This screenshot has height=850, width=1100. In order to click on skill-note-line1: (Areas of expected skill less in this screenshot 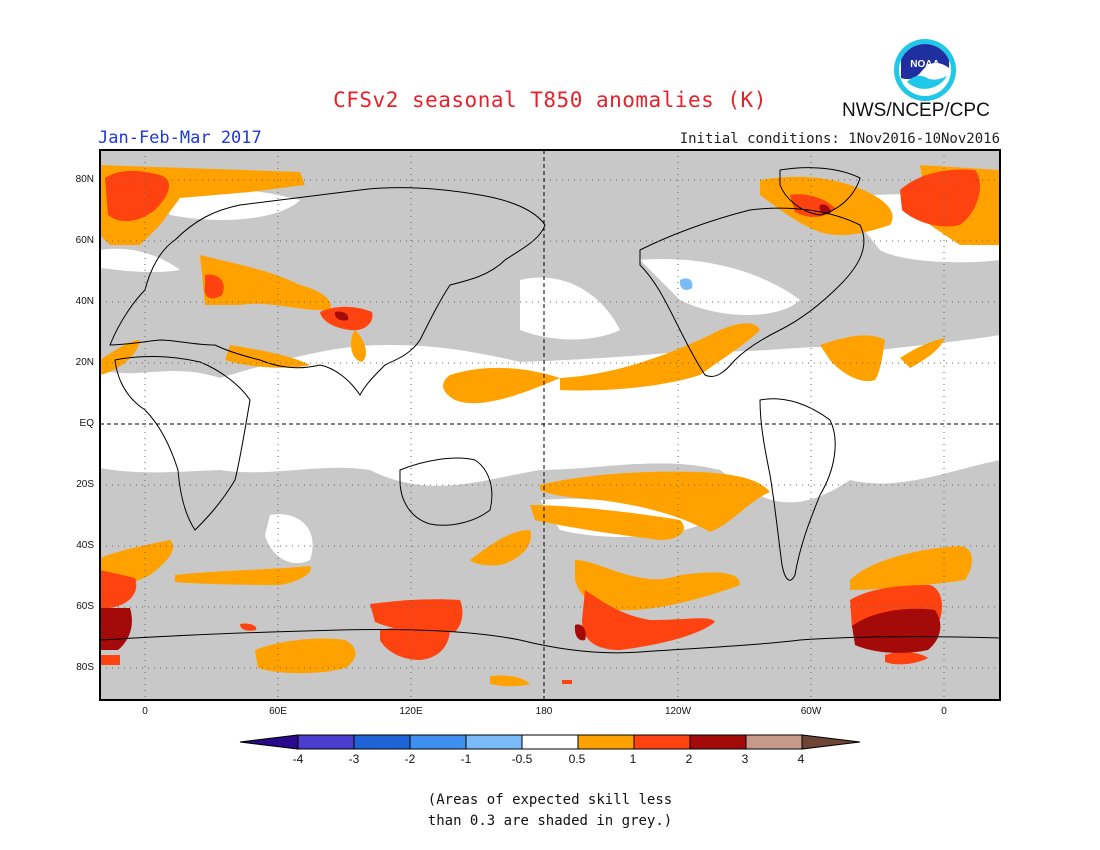, I will do `click(550, 800)`.